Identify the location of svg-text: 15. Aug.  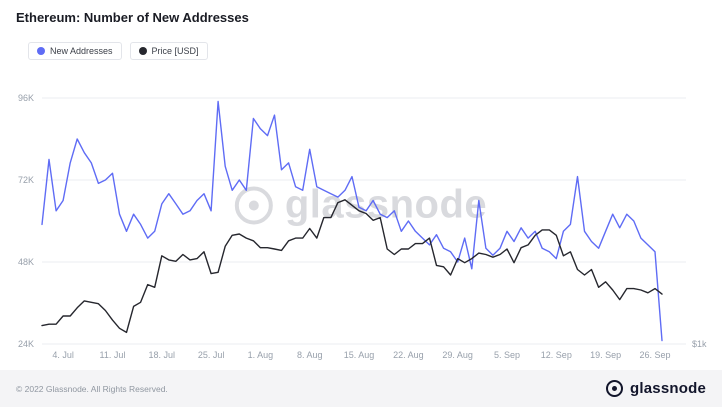
(359, 355).